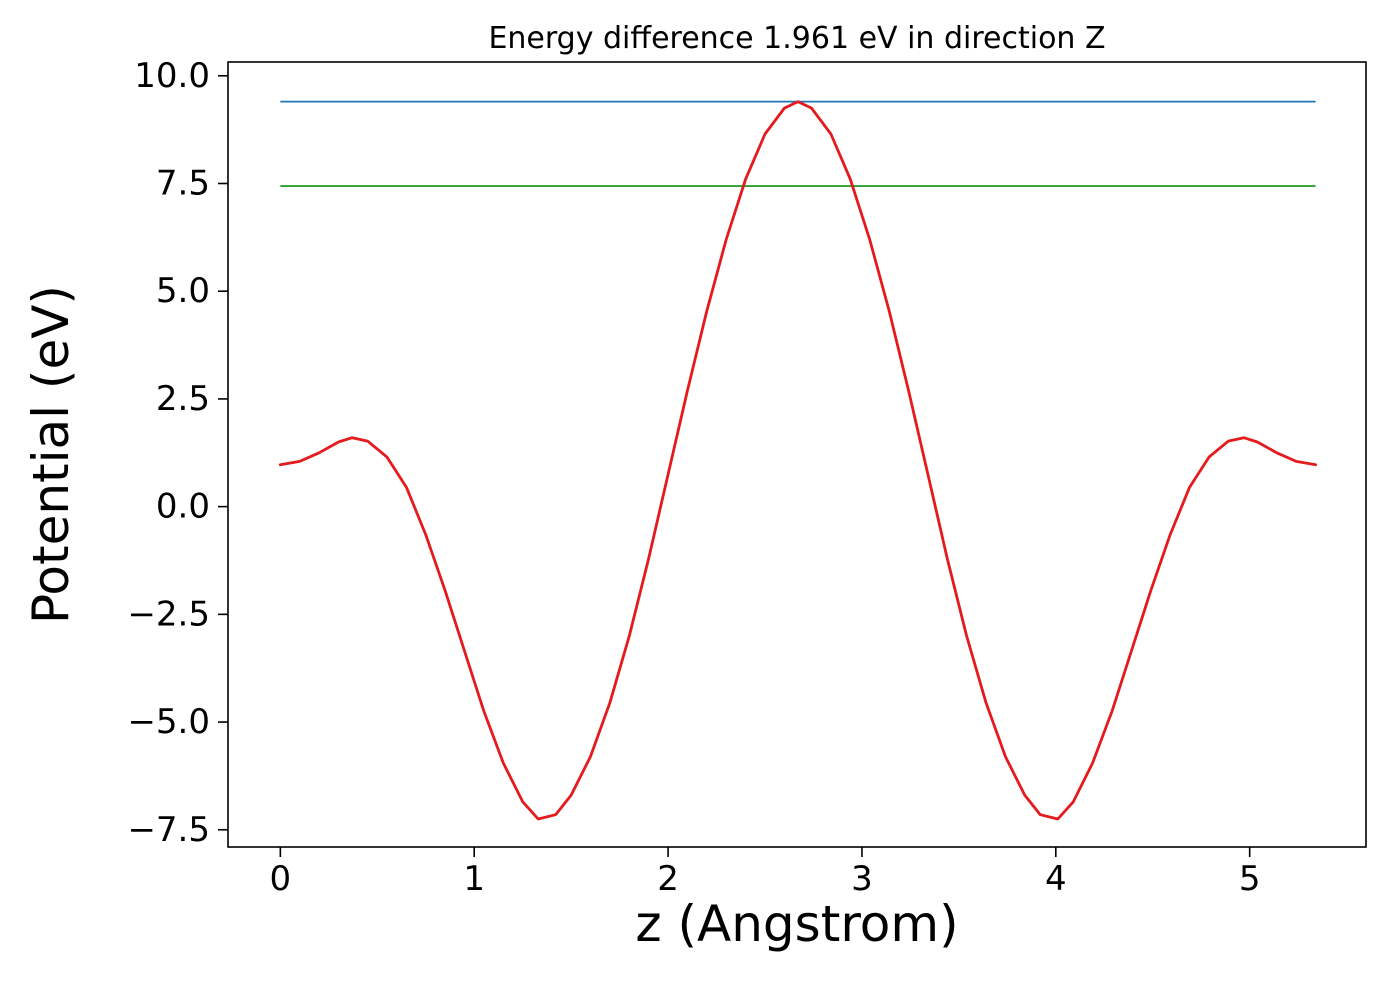 This screenshot has height=1000, width=1400. Describe the element at coordinates (1250, 879) in the screenshot. I see `x-tick-label: 5` at that location.